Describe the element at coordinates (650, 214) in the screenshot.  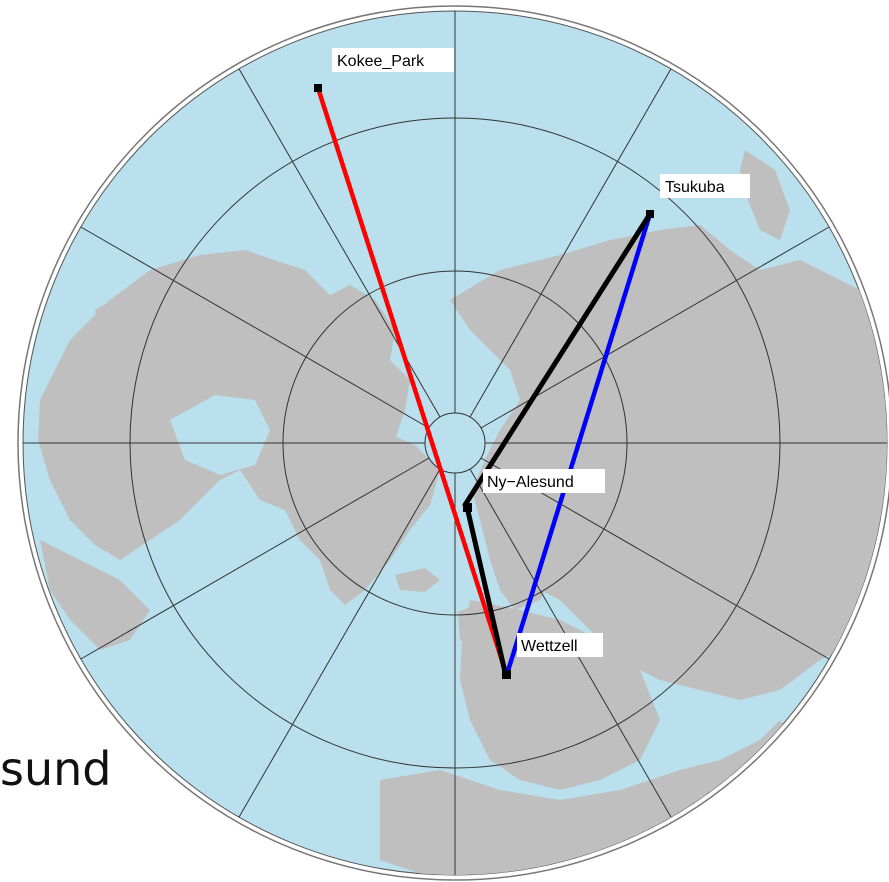
I see `station-marker-tsukuba` at that location.